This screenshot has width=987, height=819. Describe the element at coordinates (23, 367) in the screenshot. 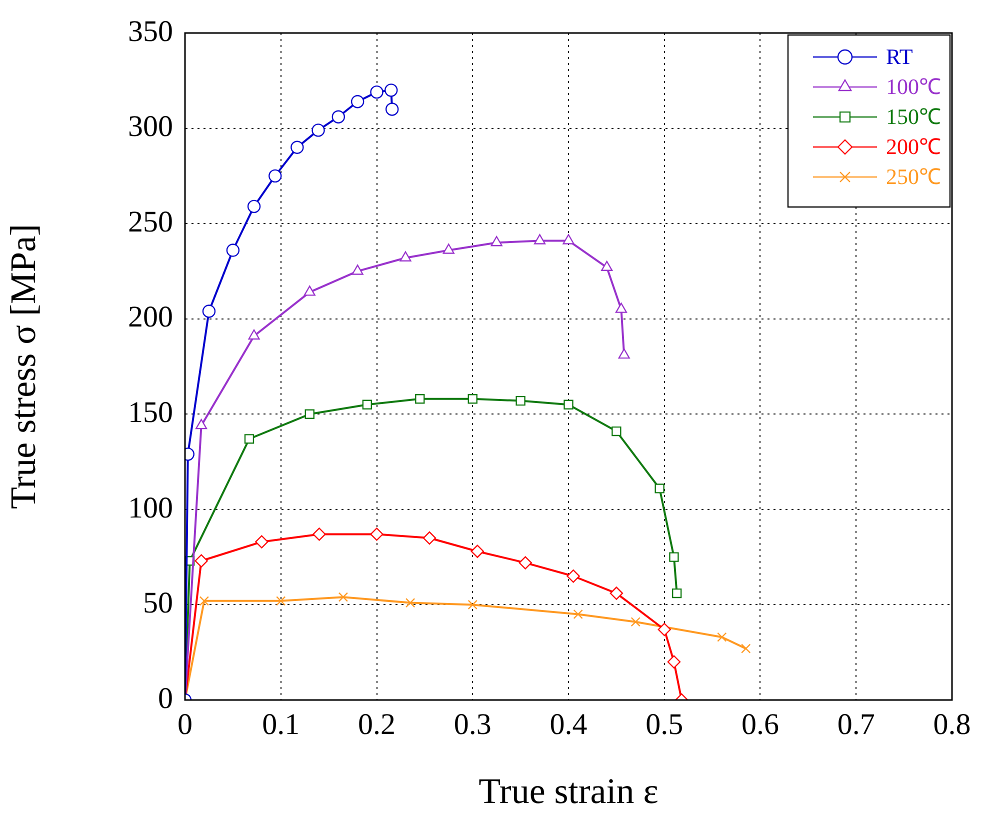

I see `y-axis-title: True stress σ [MPa]` at that location.